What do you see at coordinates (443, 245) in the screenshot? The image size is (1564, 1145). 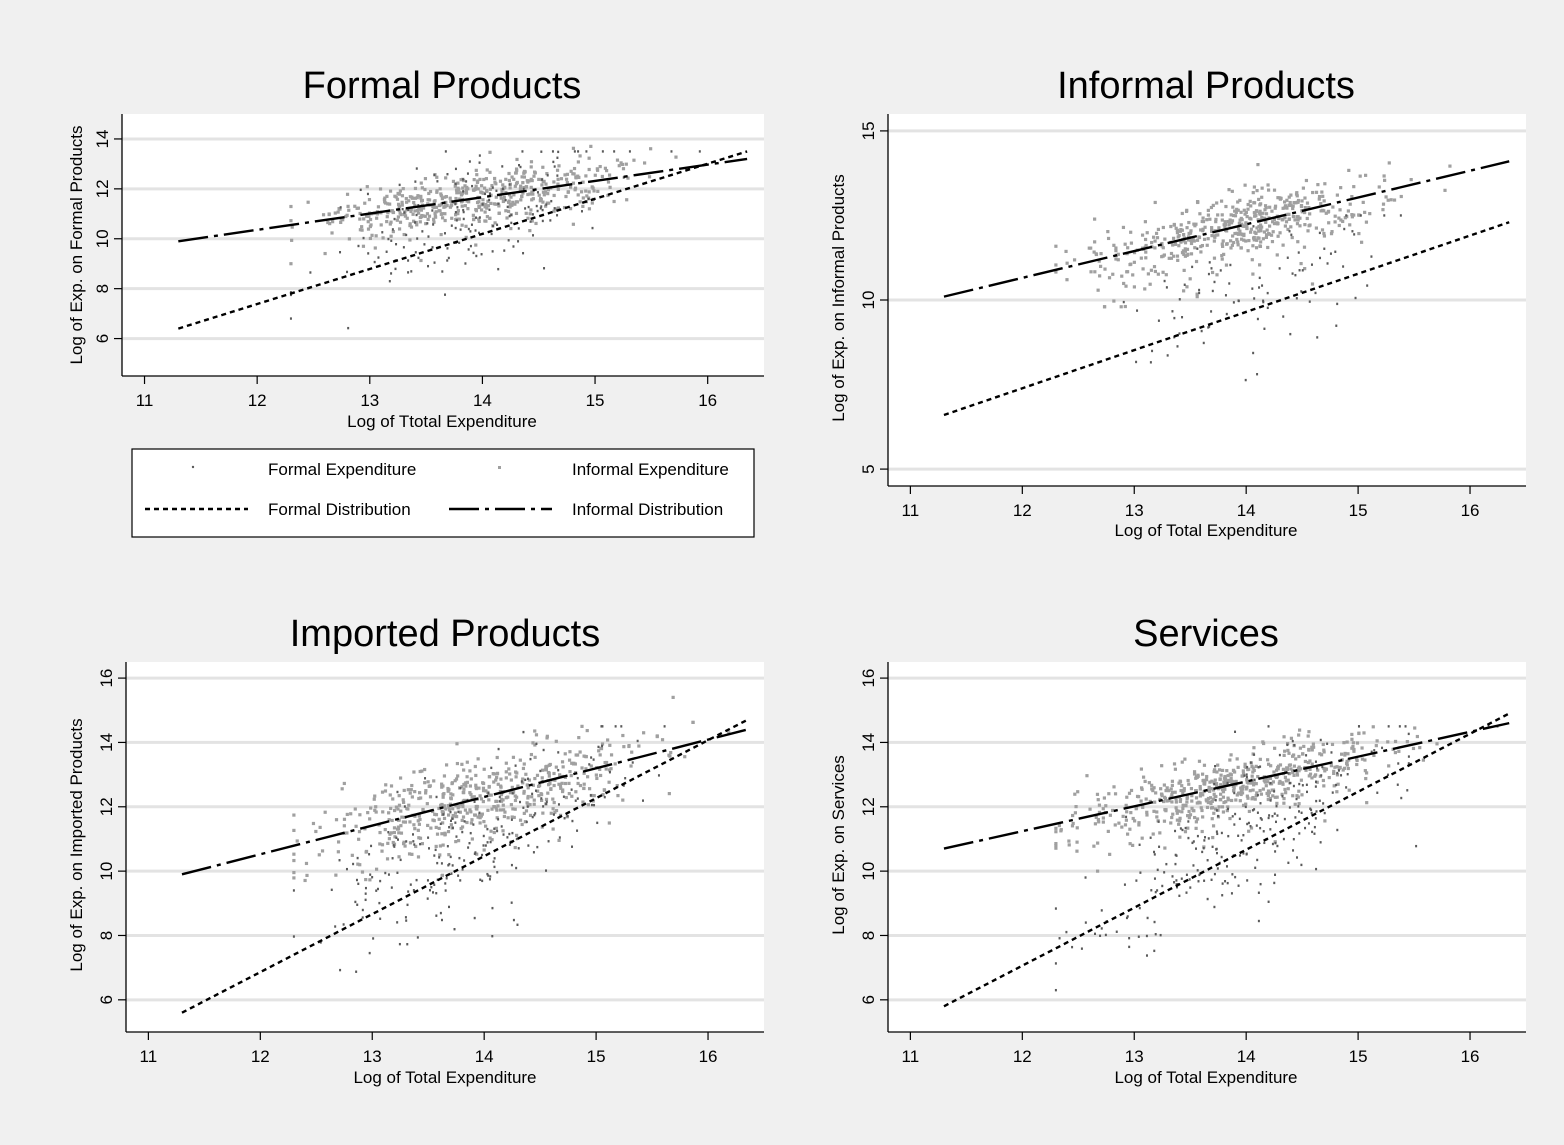 I see `plot-area` at bounding box center [443, 245].